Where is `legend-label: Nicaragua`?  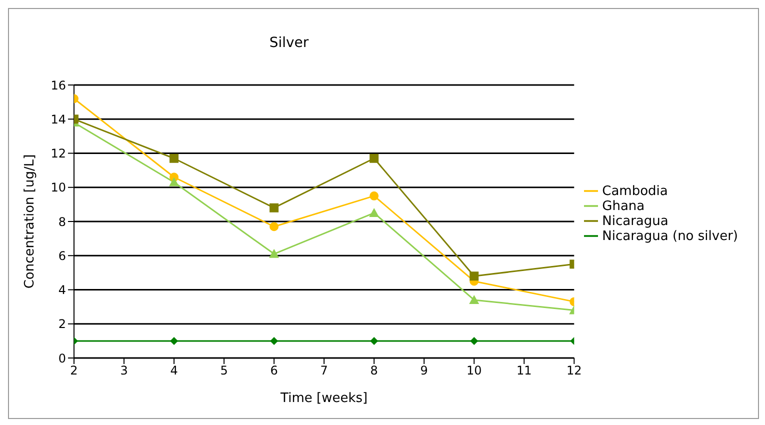
legend-label: Nicaragua is located at coordinates (635, 221).